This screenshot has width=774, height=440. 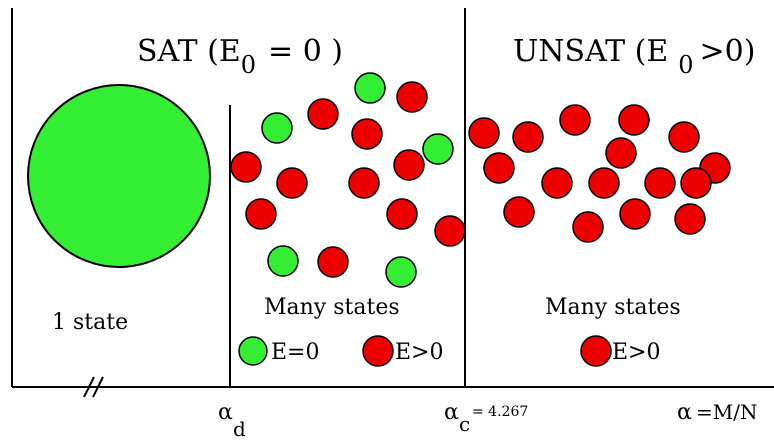 I want to click on many-states-label-left: Many states, so click(x=332, y=307).